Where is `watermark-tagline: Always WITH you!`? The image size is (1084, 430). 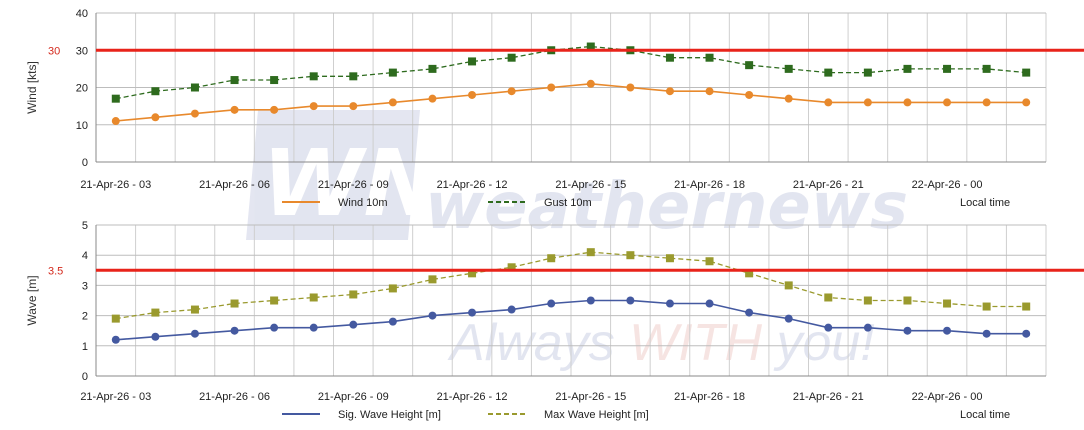 watermark-tagline: Always WITH you! is located at coordinates (661, 343).